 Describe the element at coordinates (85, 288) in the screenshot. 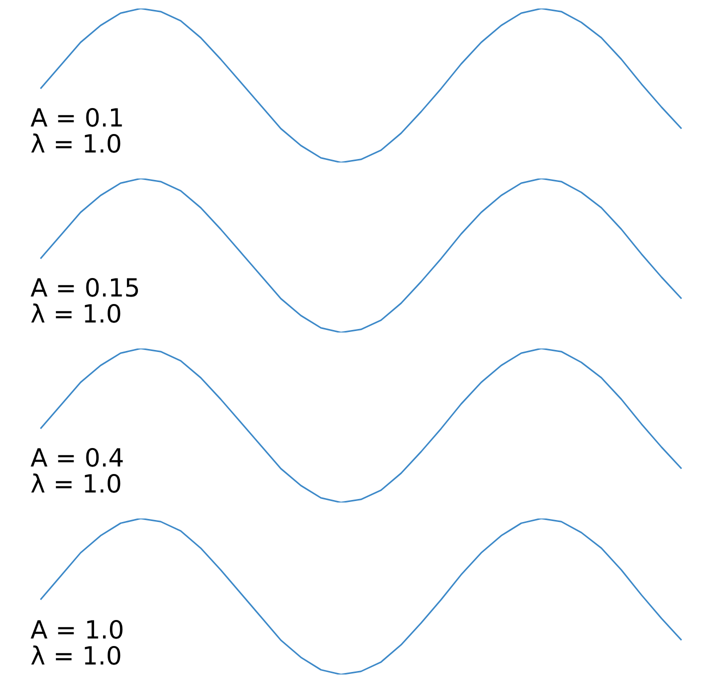

I see `annotation: A = 0.15` at that location.